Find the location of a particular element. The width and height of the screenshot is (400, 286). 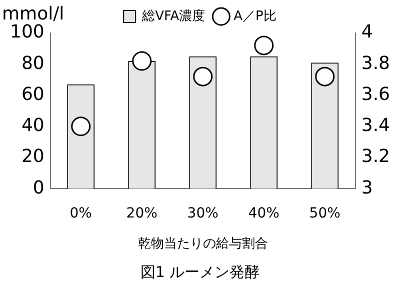

x-tick-label: 50% is located at coordinates (324, 214).